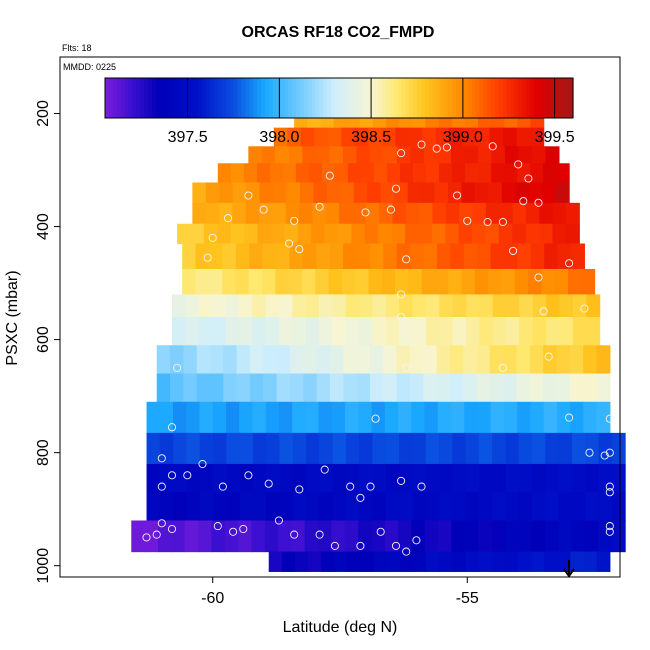  What do you see at coordinates (467, 598) in the screenshot?
I see `x-tick-label: -55` at bounding box center [467, 598].